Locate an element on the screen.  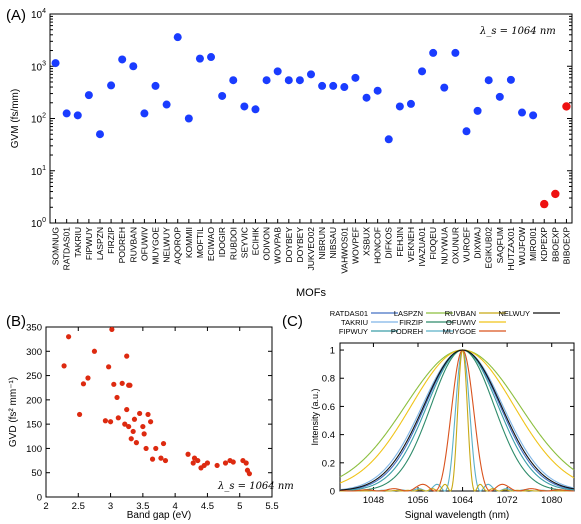
y-tick-label: 150 is located at coordinates (34, 425).